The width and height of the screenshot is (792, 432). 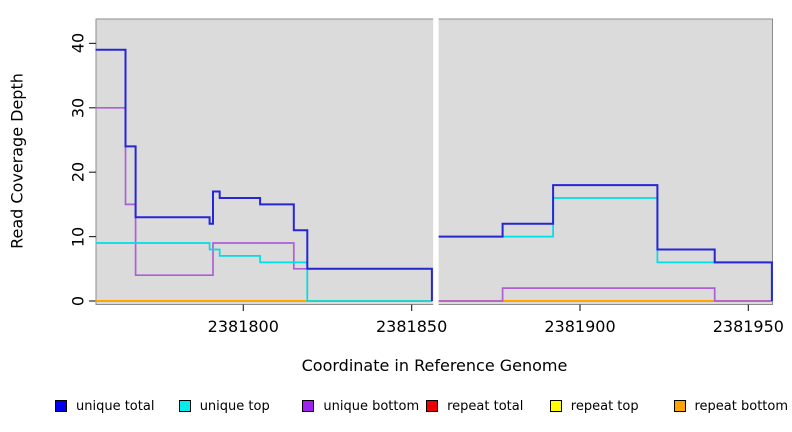 I want to click on y-tick-label: 10, so click(x=78, y=236).